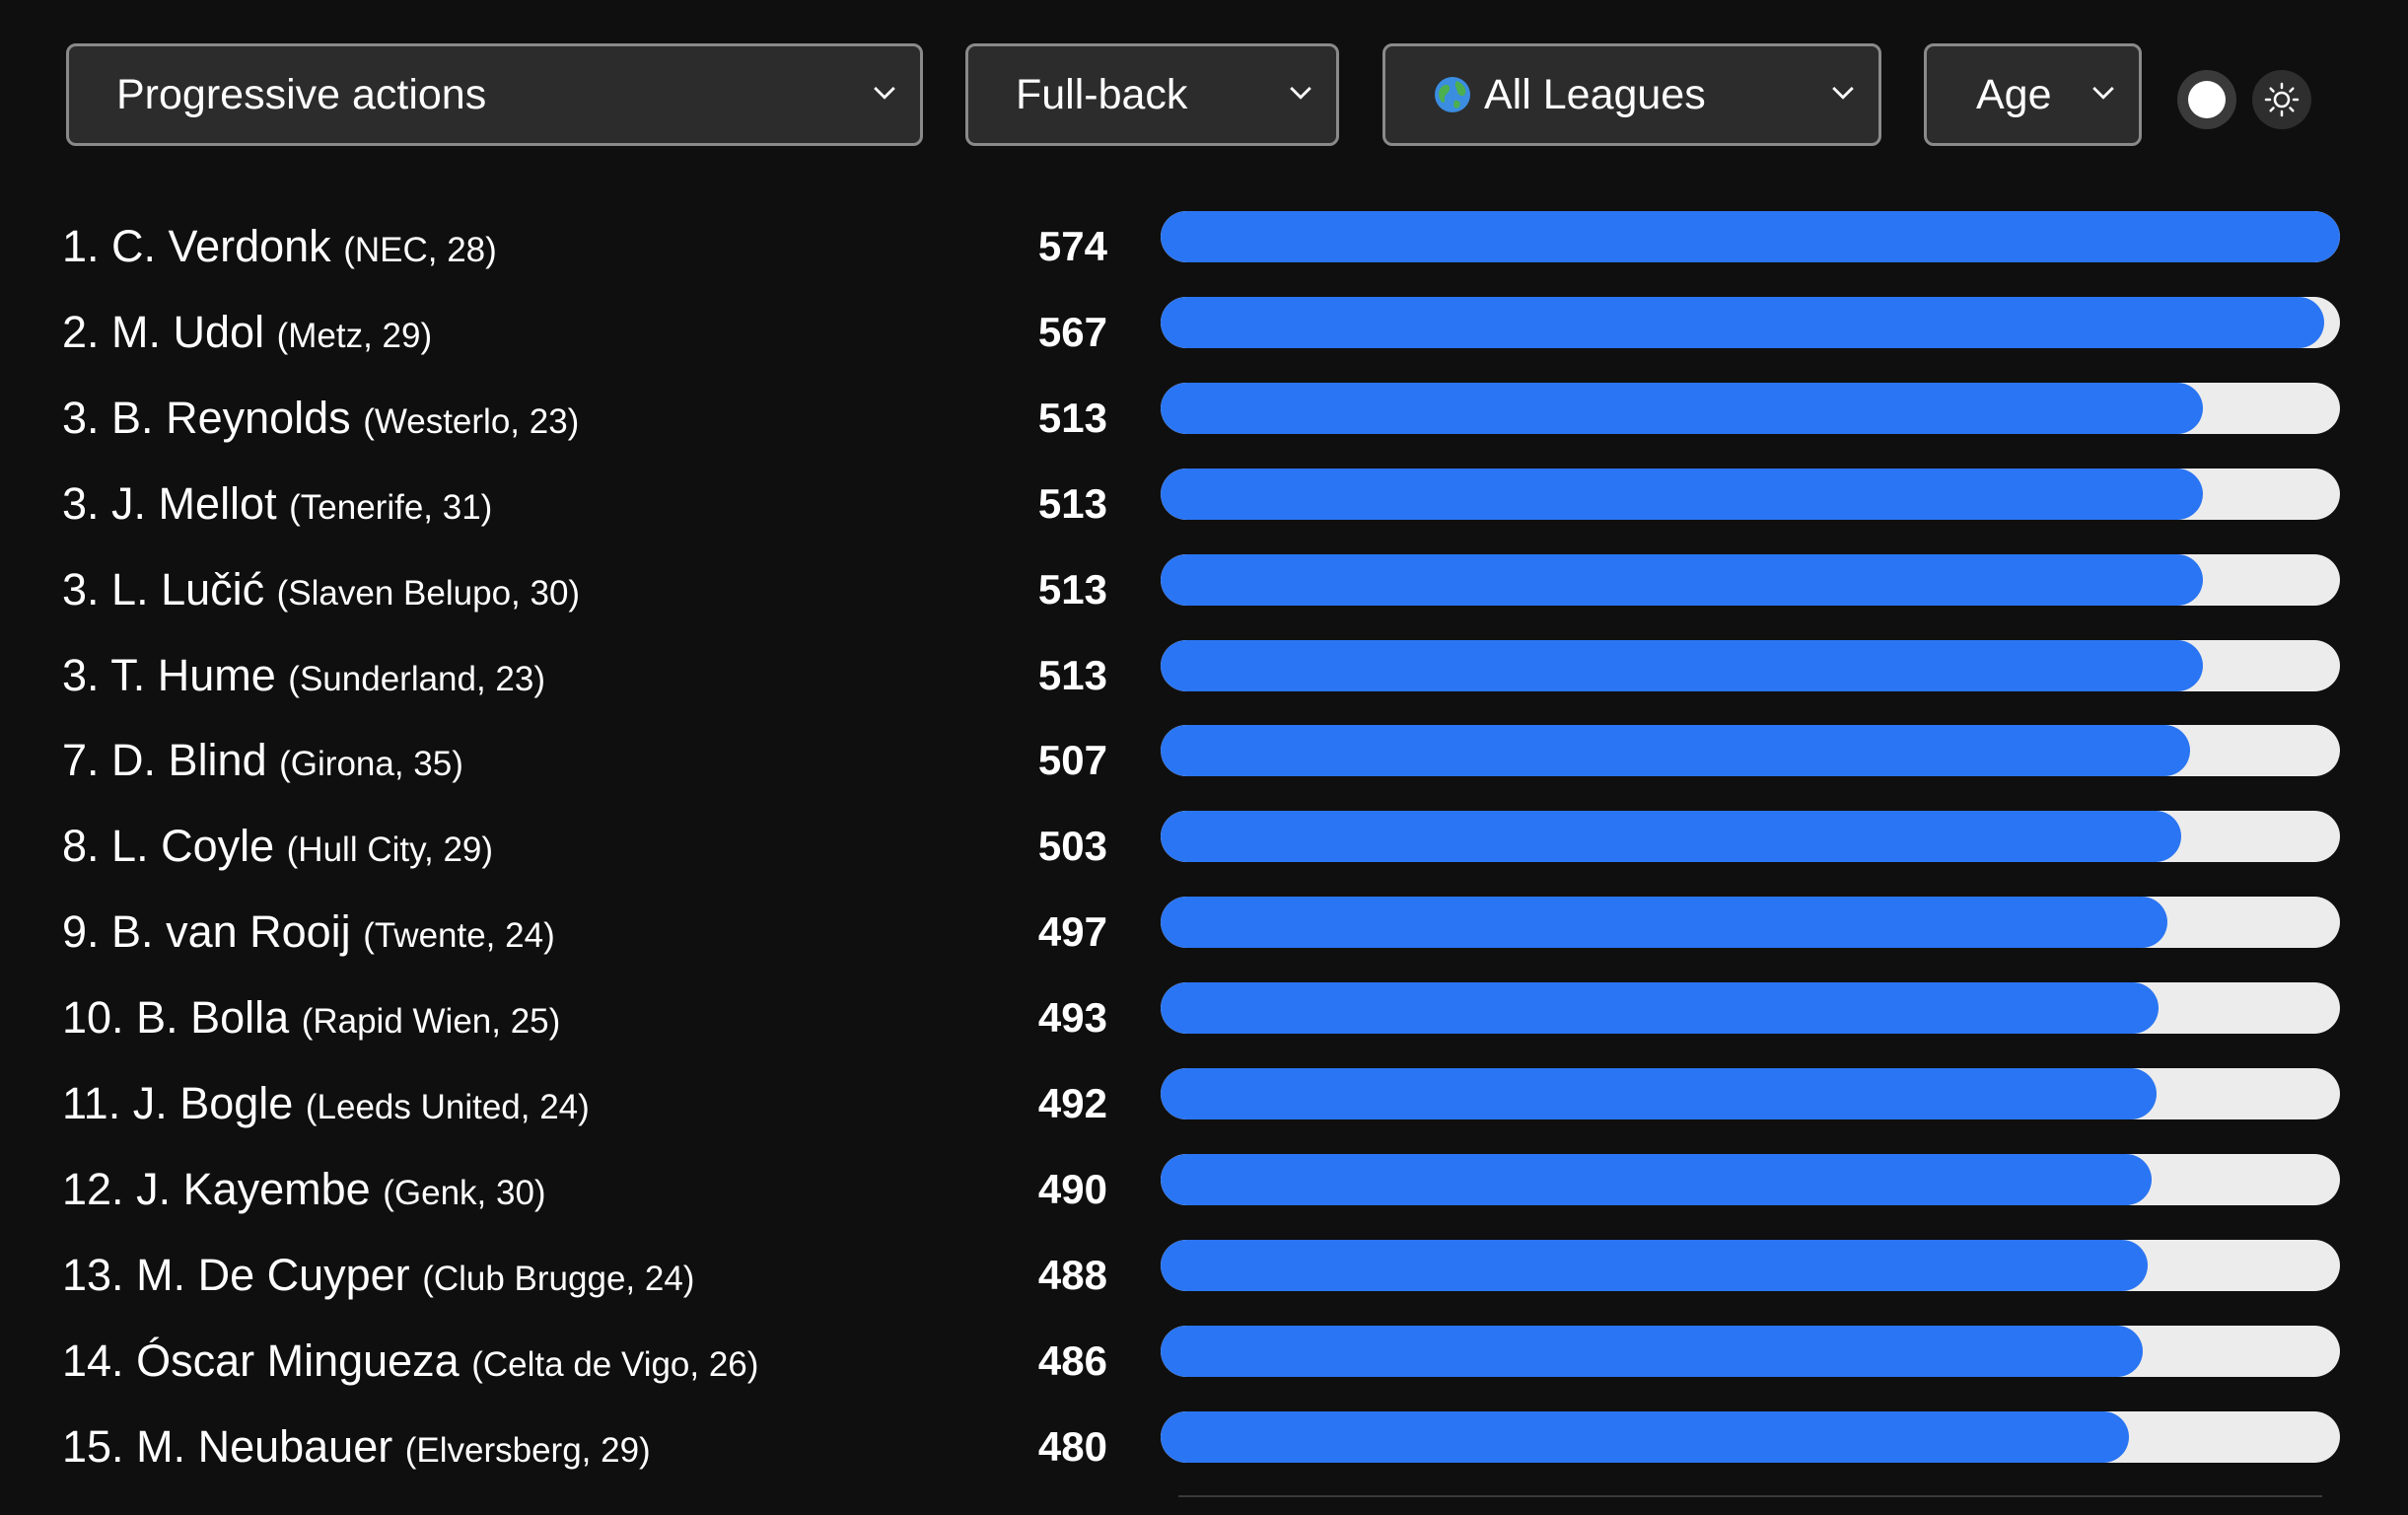  What do you see at coordinates (189, 760) in the screenshot?
I see `player-name: D. Blind` at bounding box center [189, 760].